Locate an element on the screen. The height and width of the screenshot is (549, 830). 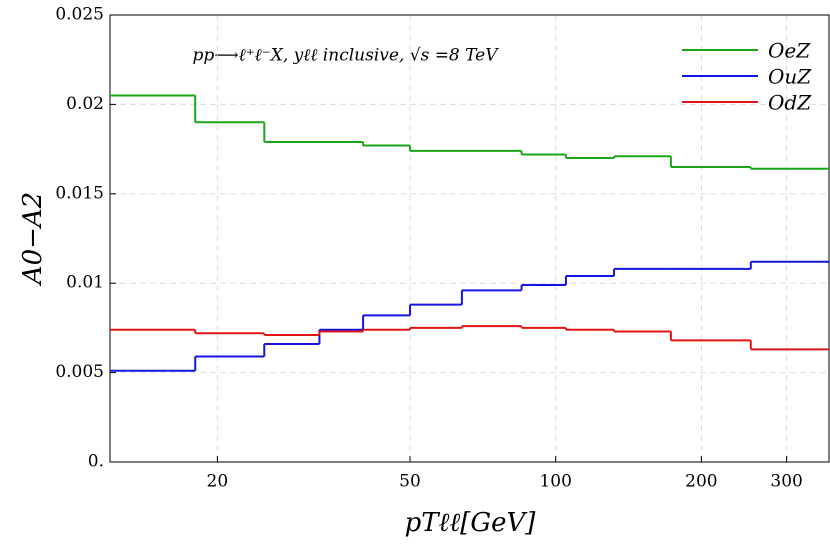
legend-label: OdZ is located at coordinates (790, 103).